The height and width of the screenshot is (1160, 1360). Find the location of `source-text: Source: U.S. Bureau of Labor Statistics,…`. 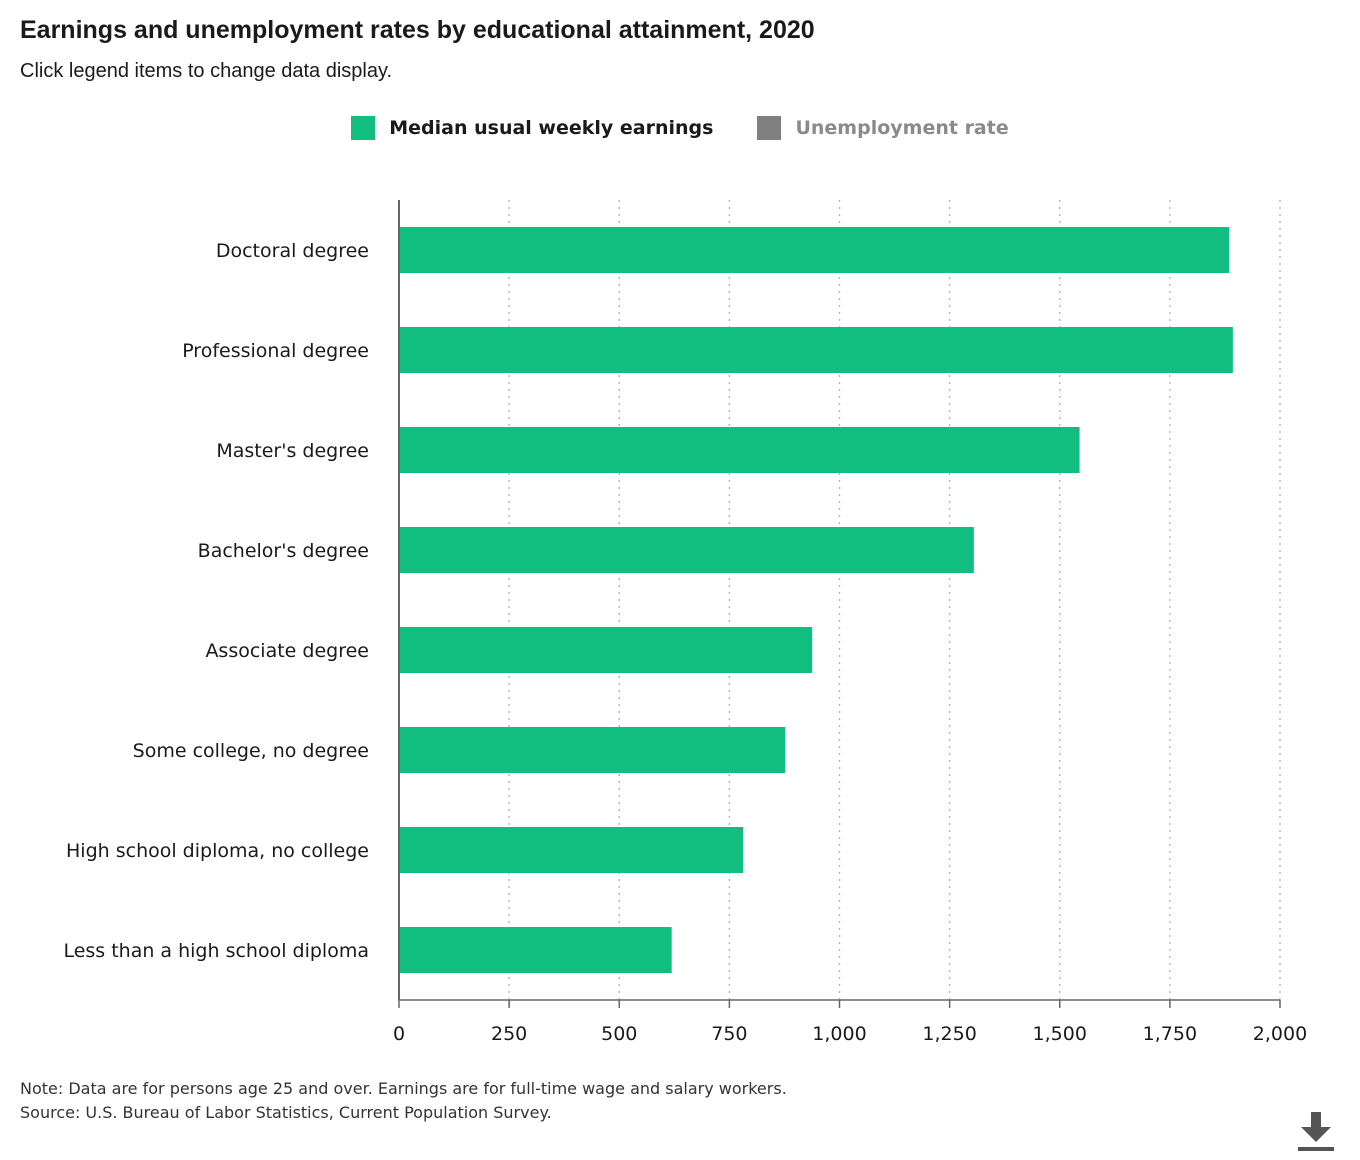

source-text: Source: U.S. Bureau of Labor Statistics,… is located at coordinates (286, 1112).